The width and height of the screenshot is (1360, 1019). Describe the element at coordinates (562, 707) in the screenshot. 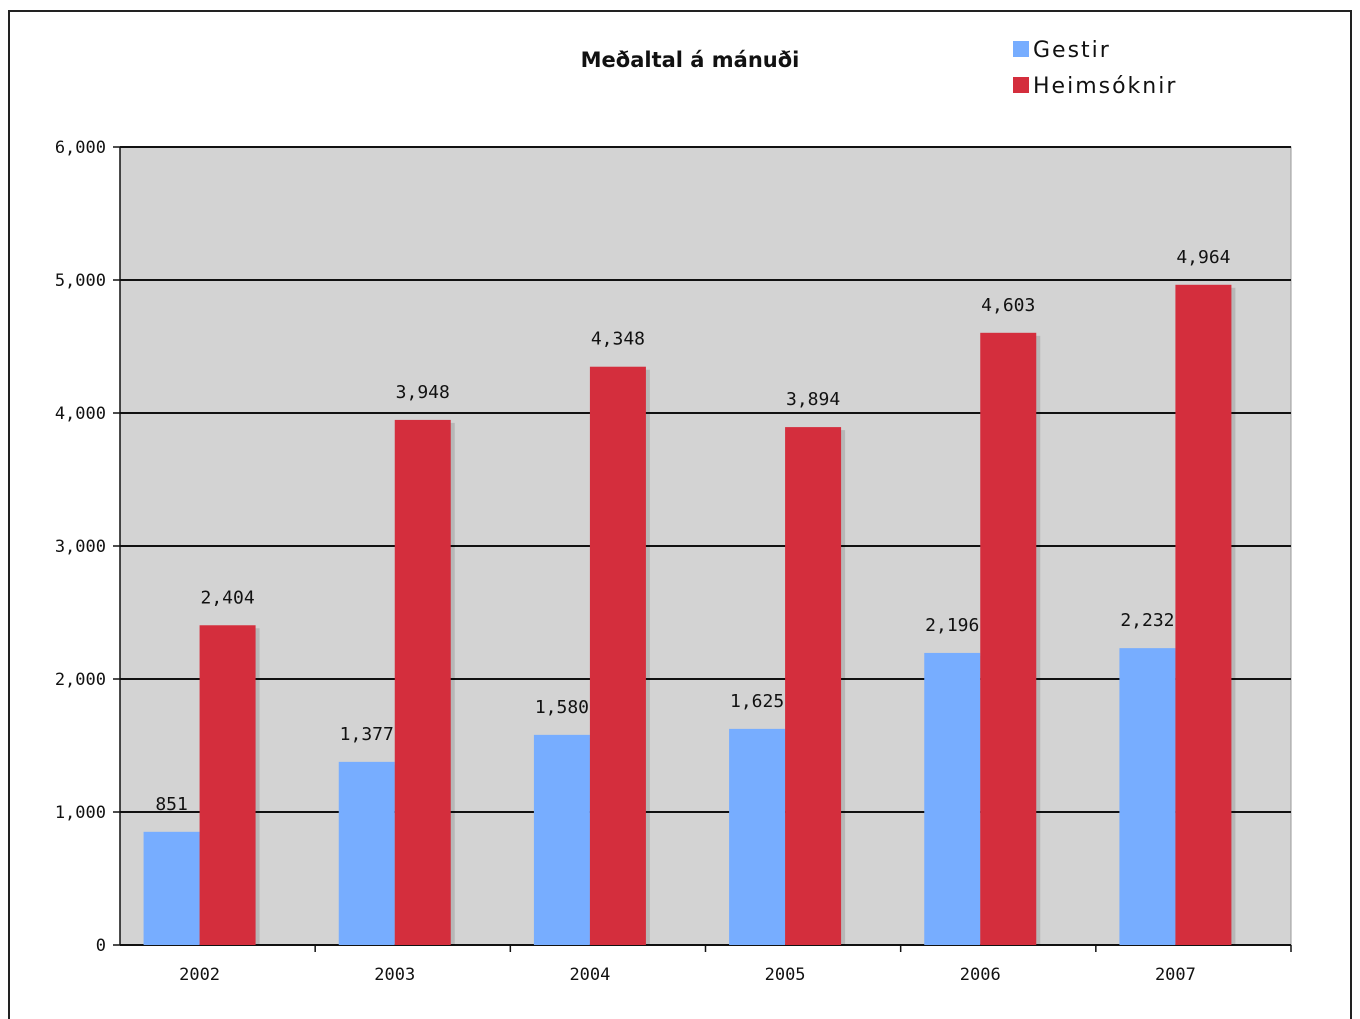

I see `data-label-gestir-2004: 1,580` at that location.